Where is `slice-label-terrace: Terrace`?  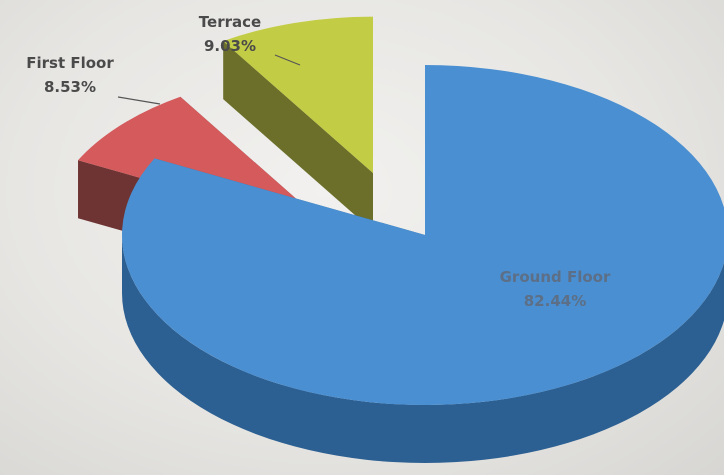
slice-label-terrace: Terrace is located at coordinates (230, 22).